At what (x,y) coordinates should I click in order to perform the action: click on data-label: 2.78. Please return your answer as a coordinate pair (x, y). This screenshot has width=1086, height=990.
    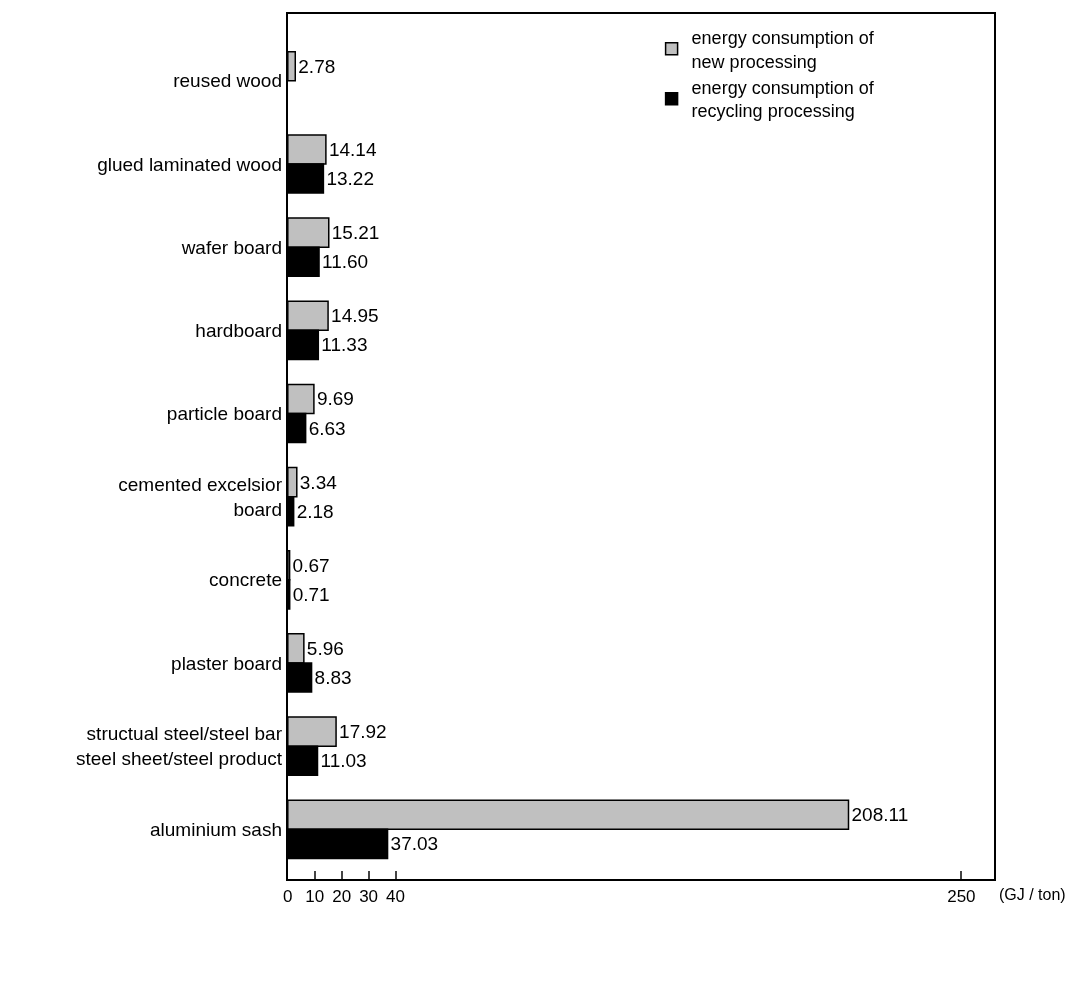
    Looking at the image, I should click on (317, 66).